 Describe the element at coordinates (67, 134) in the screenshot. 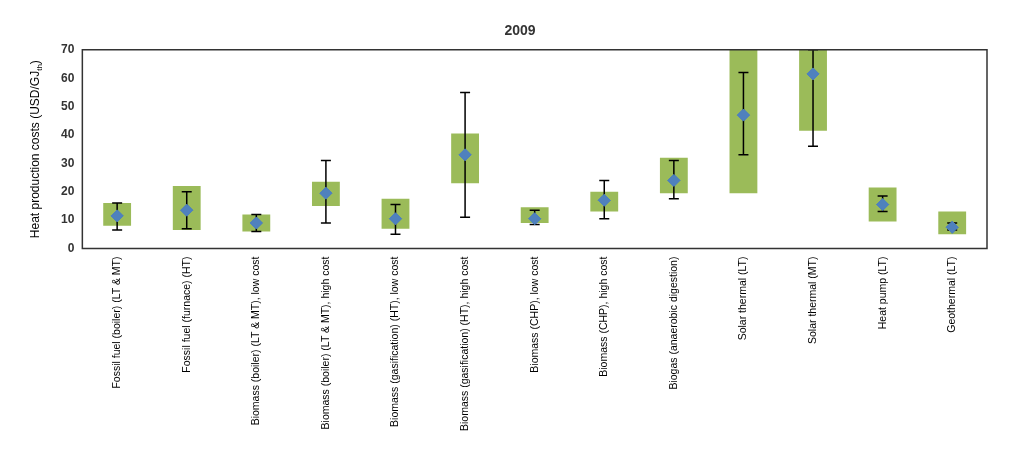

I see `y-tick-label: 40` at that location.